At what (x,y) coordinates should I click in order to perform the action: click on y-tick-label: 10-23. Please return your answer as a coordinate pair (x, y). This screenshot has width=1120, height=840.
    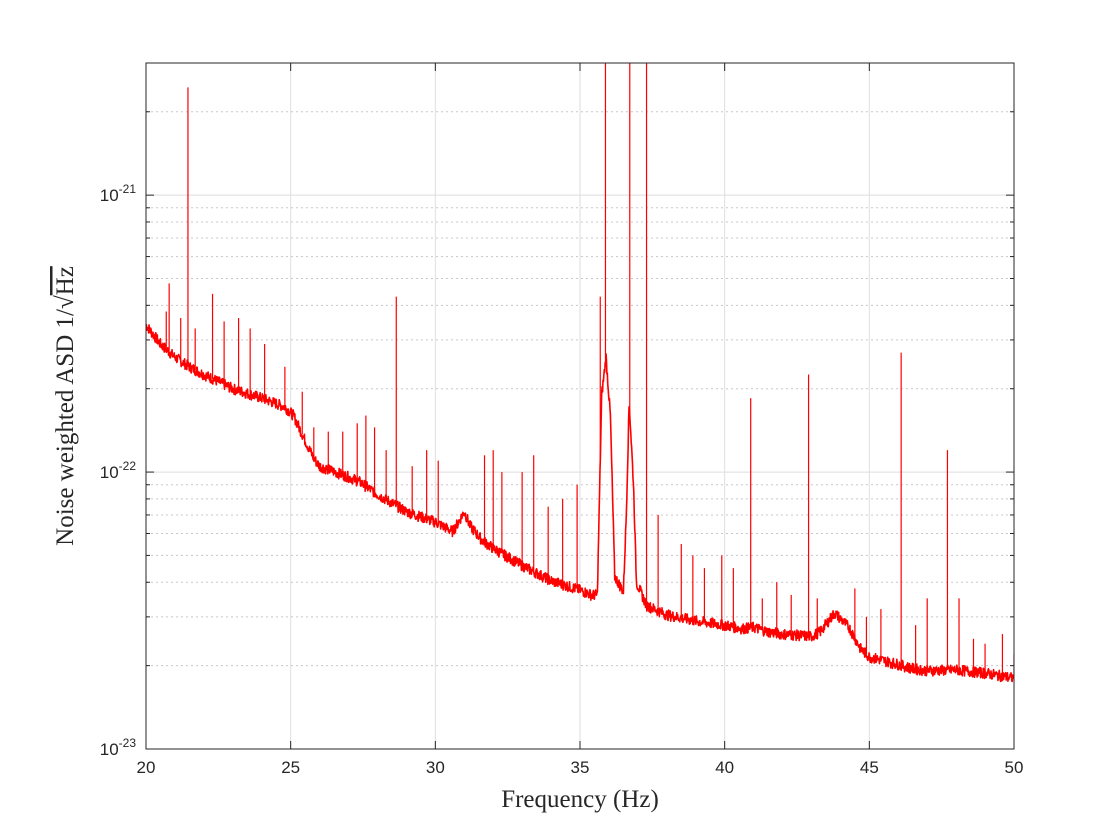
    Looking at the image, I should click on (118, 747).